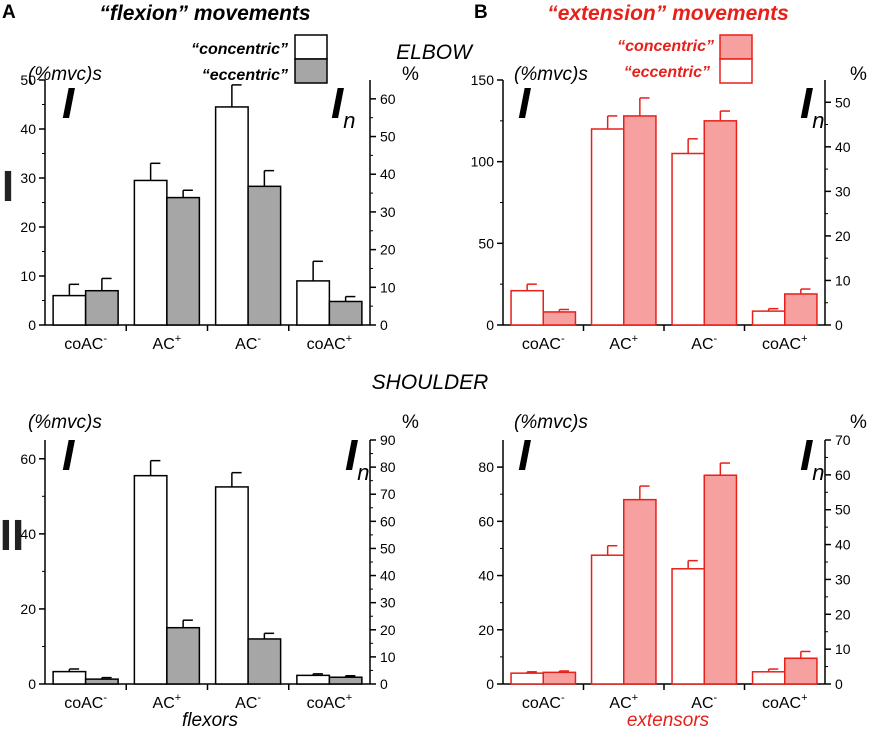 Image resolution: width=879 pixels, height=734 pixels. Describe the element at coordinates (388, 440) in the screenshot. I see `y-tick-label-right: 90` at that location.